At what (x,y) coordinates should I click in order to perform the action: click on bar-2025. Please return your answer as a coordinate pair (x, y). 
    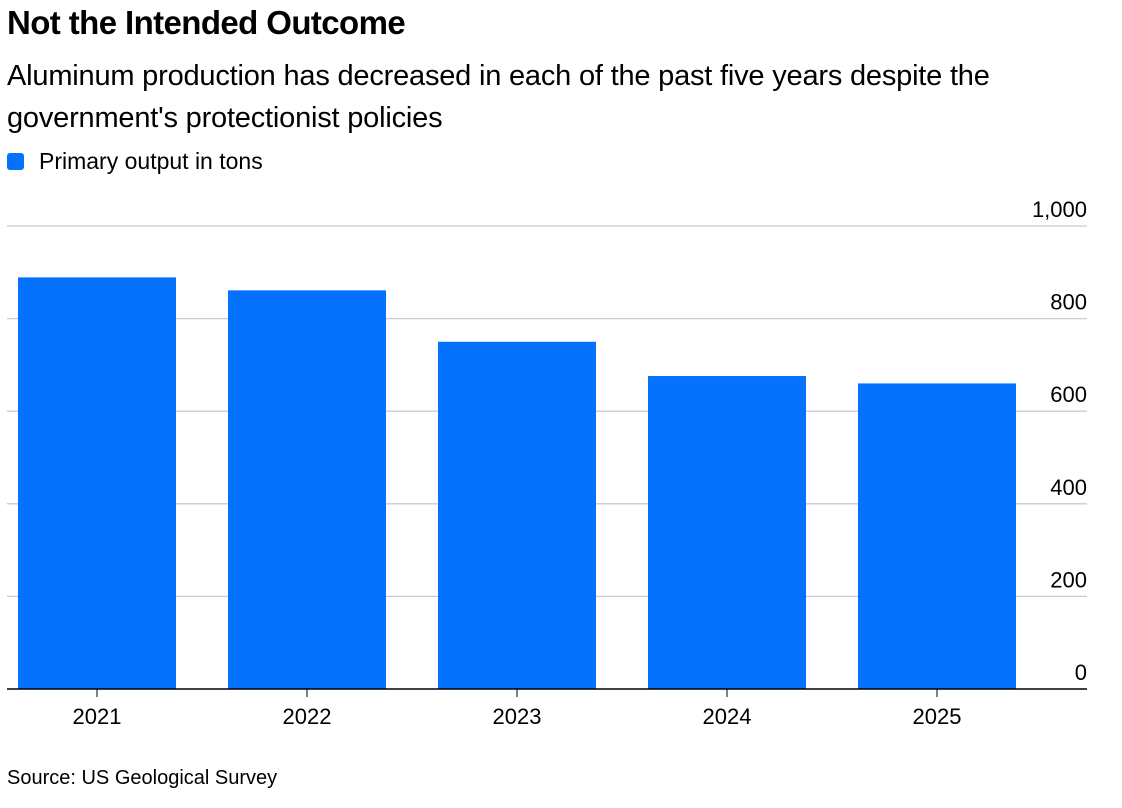
    Looking at the image, I should click on (937, 536).